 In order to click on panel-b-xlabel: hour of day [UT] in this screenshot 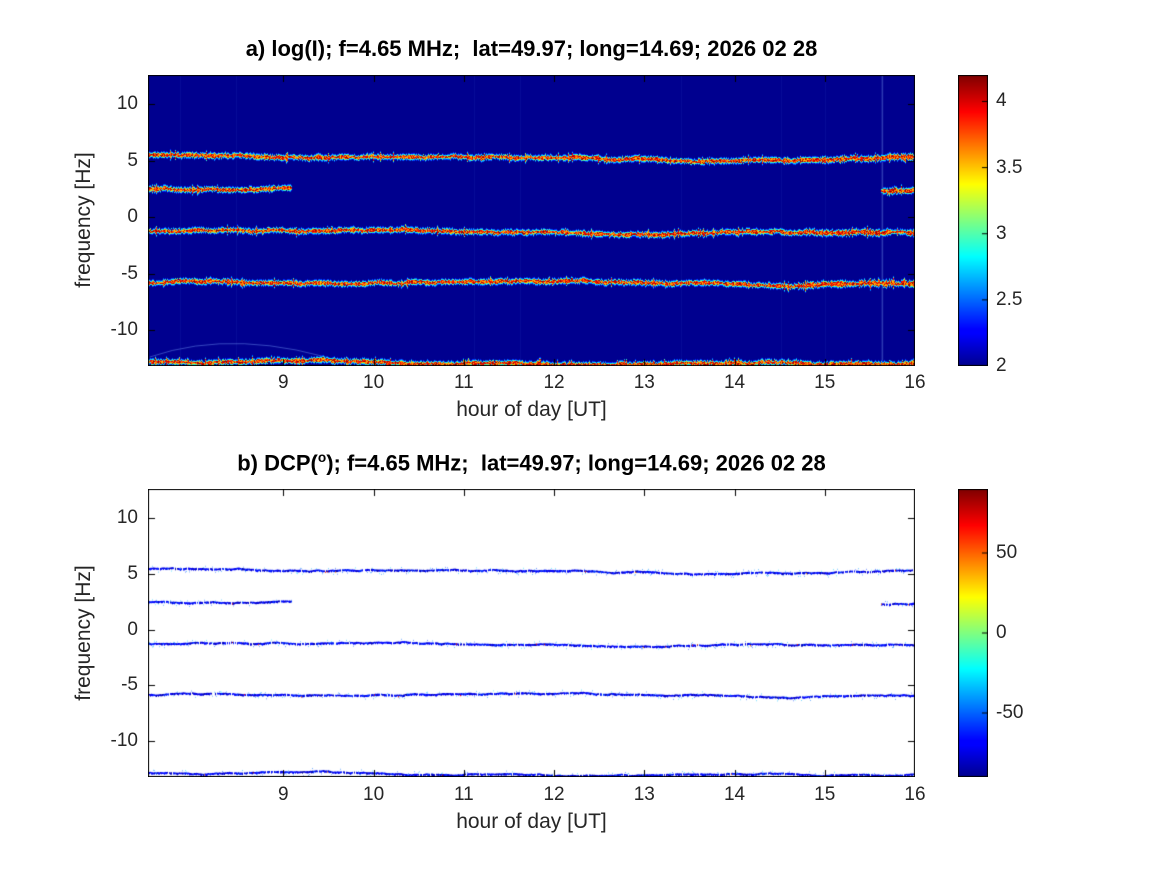, I will do `click(531, 821)`.